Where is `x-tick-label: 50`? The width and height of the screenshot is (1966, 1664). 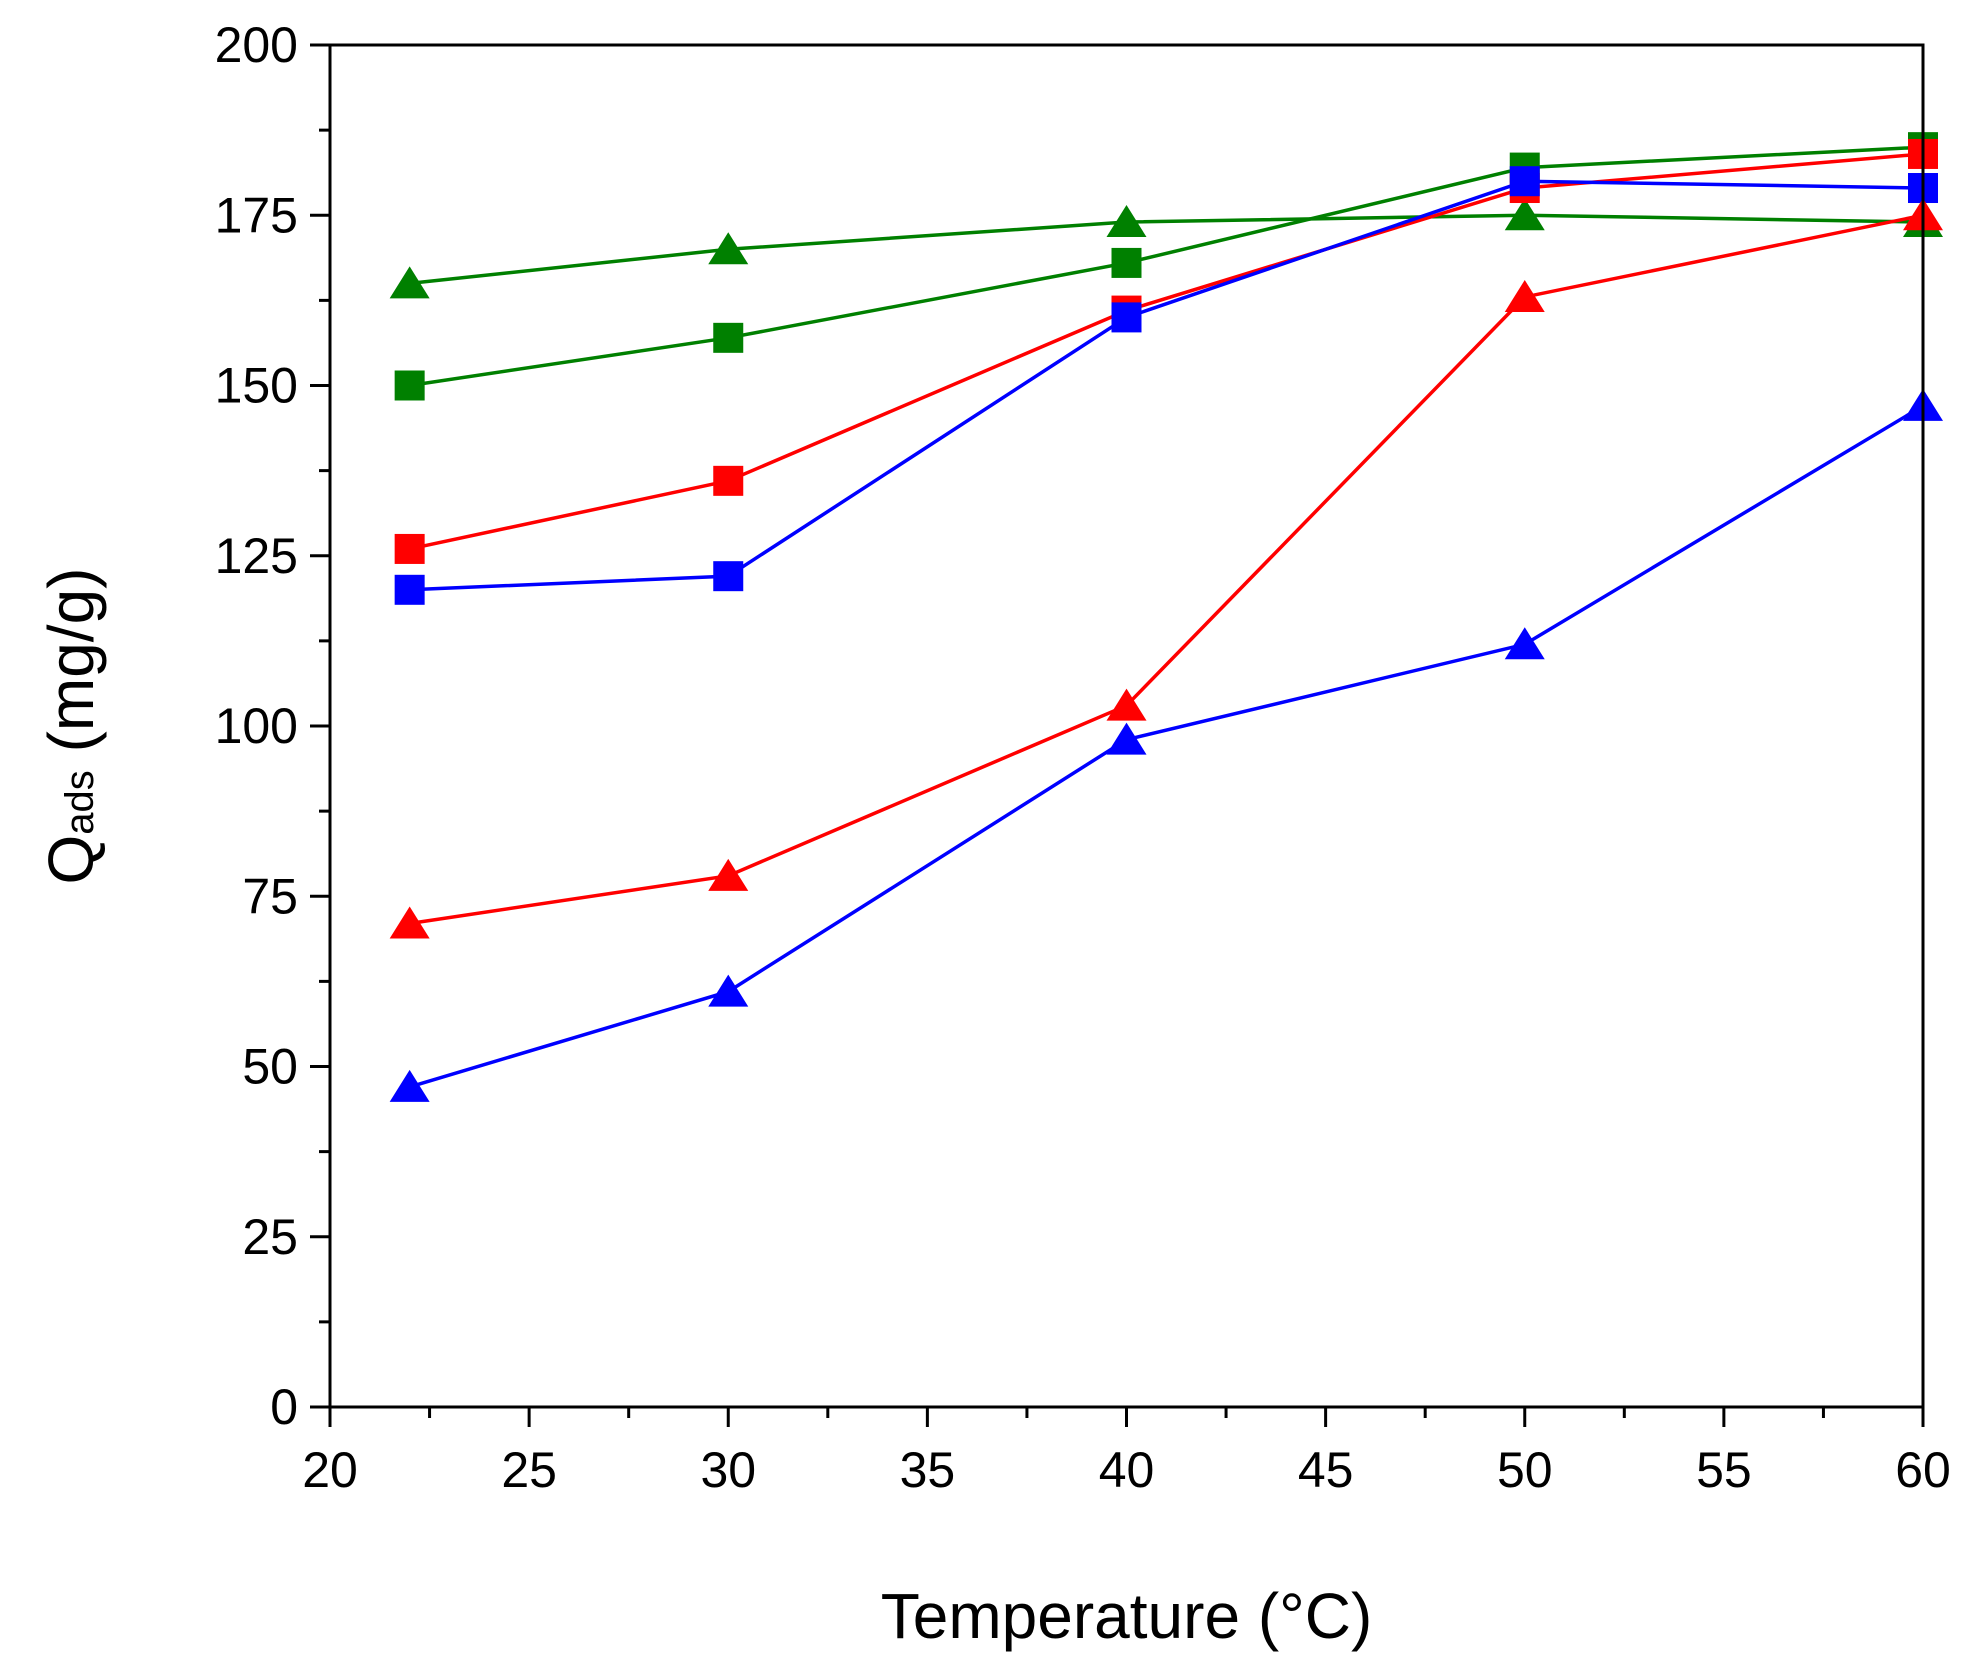 x-tick-label: 50 is located at coordinates (1525, 1470).